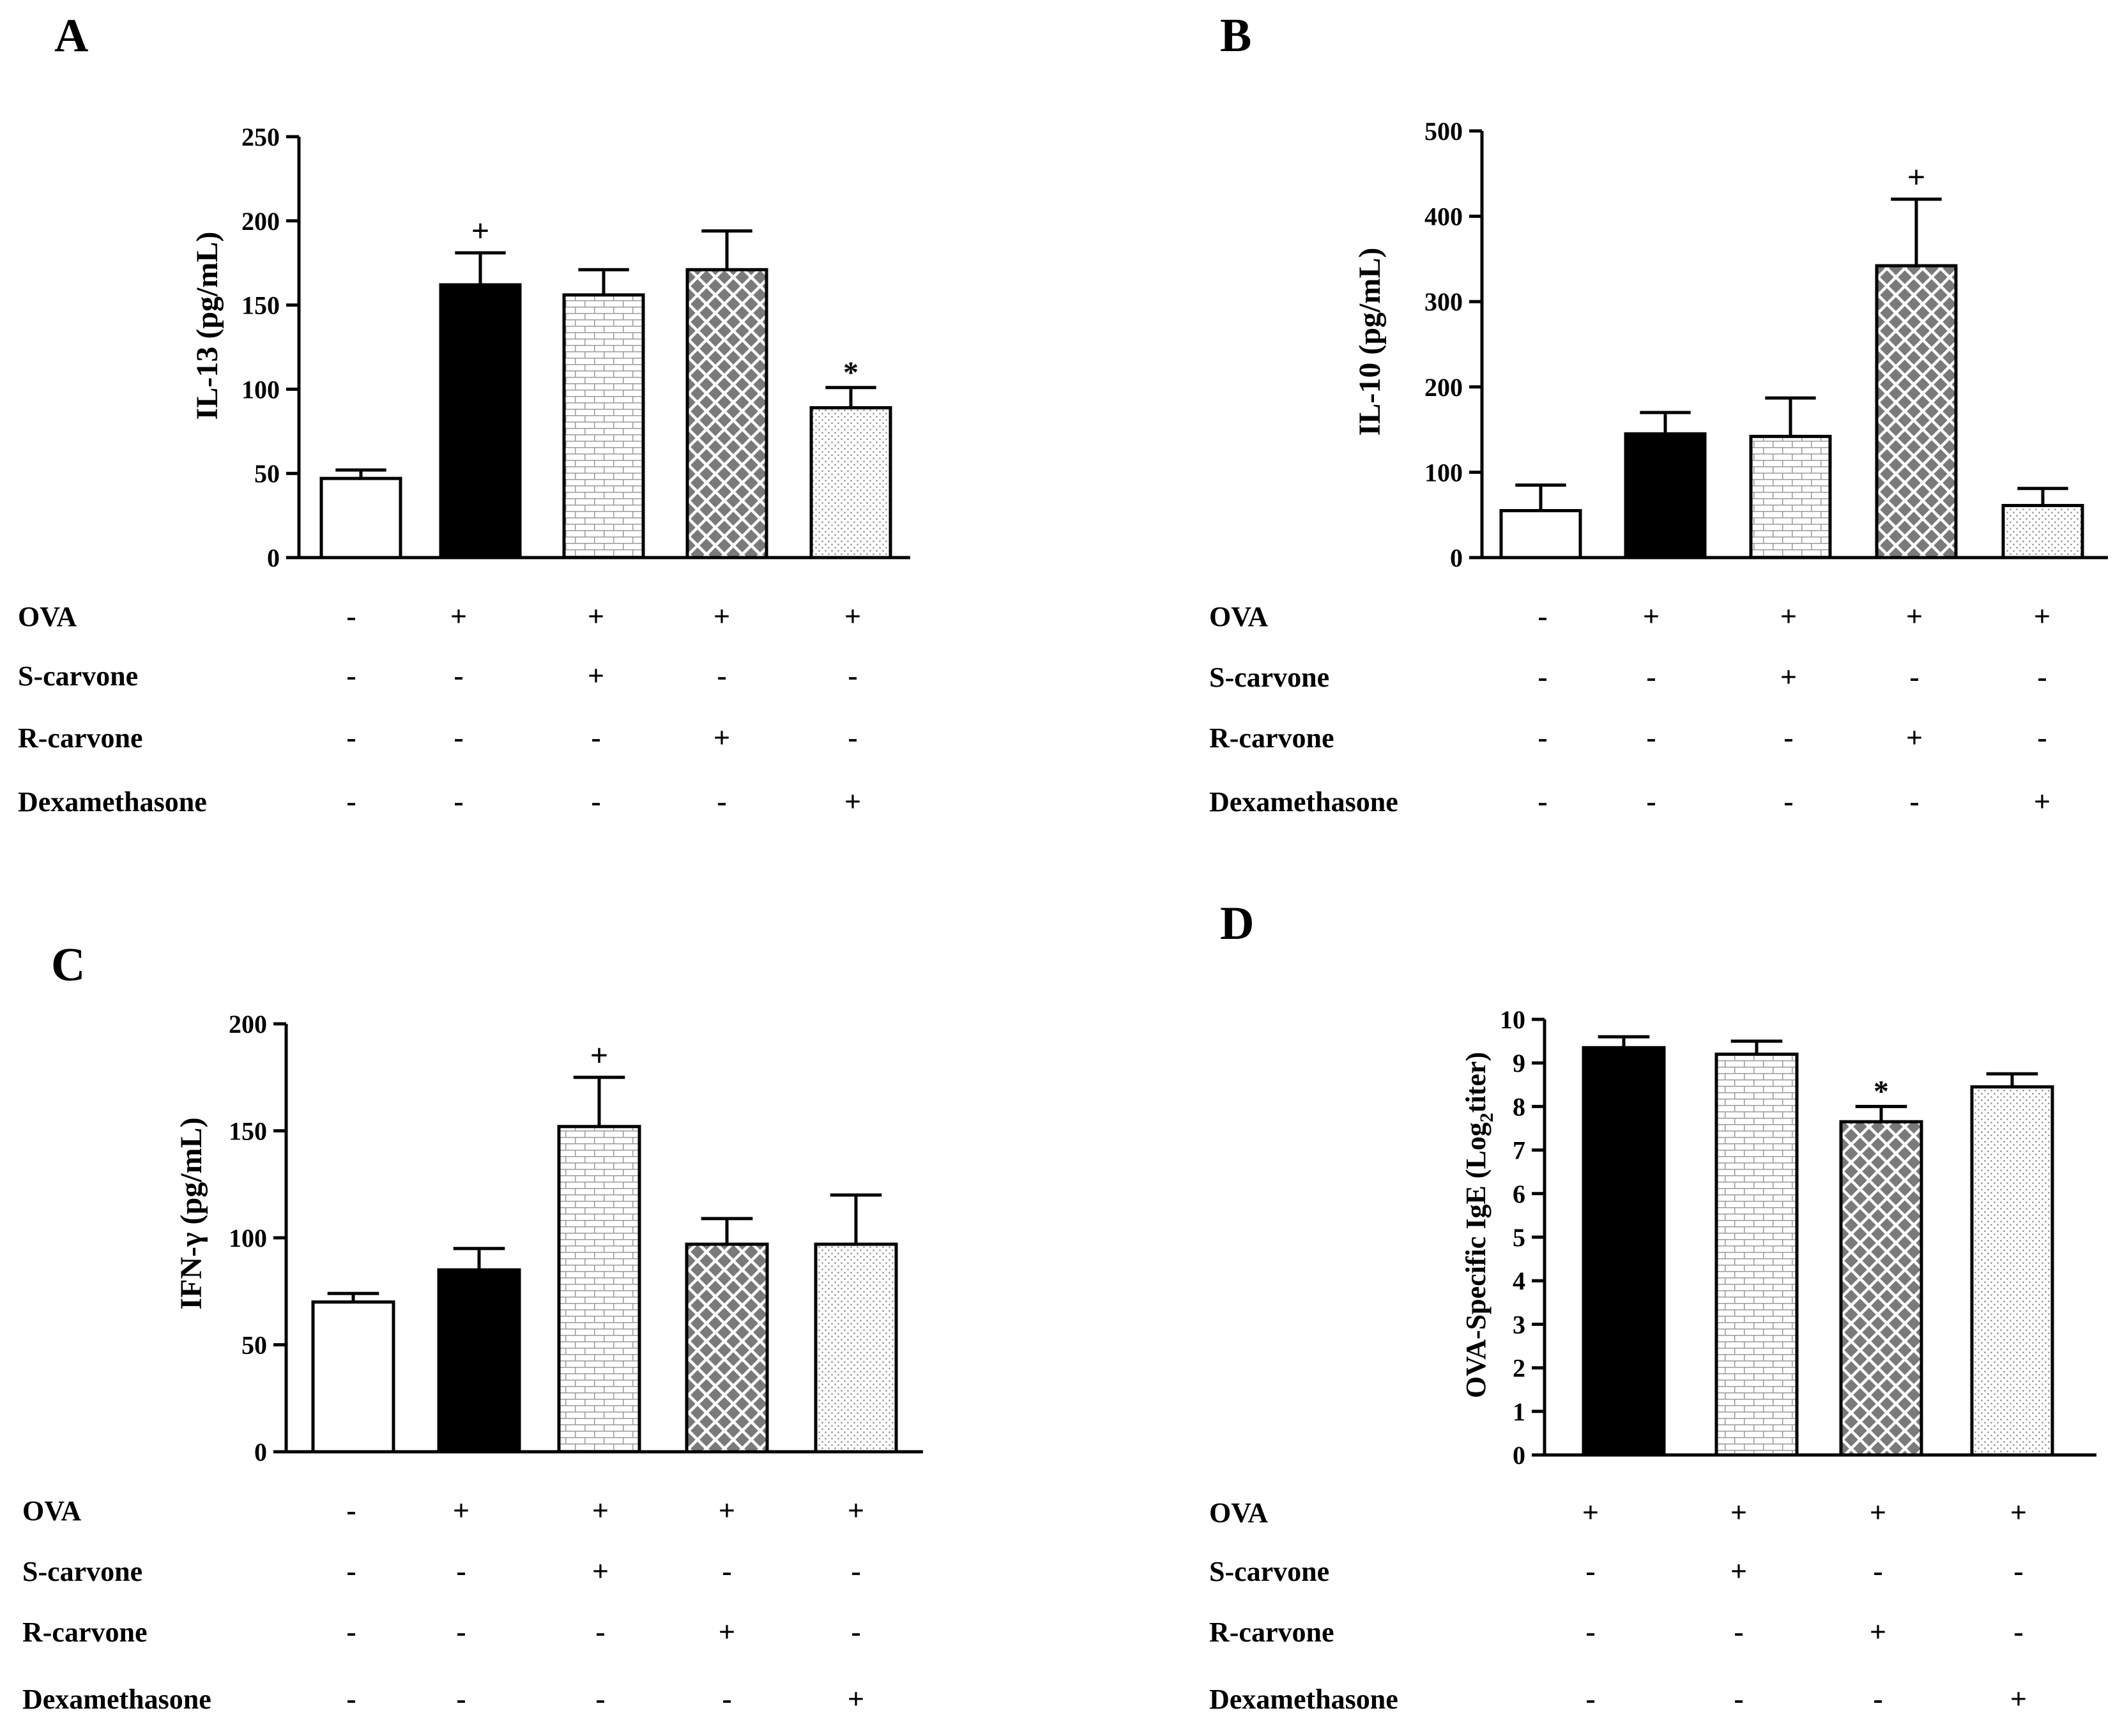 This screenshot has width=2122, height=1736. I want to click on y-tick-label: 6, so click(1519, 1194).